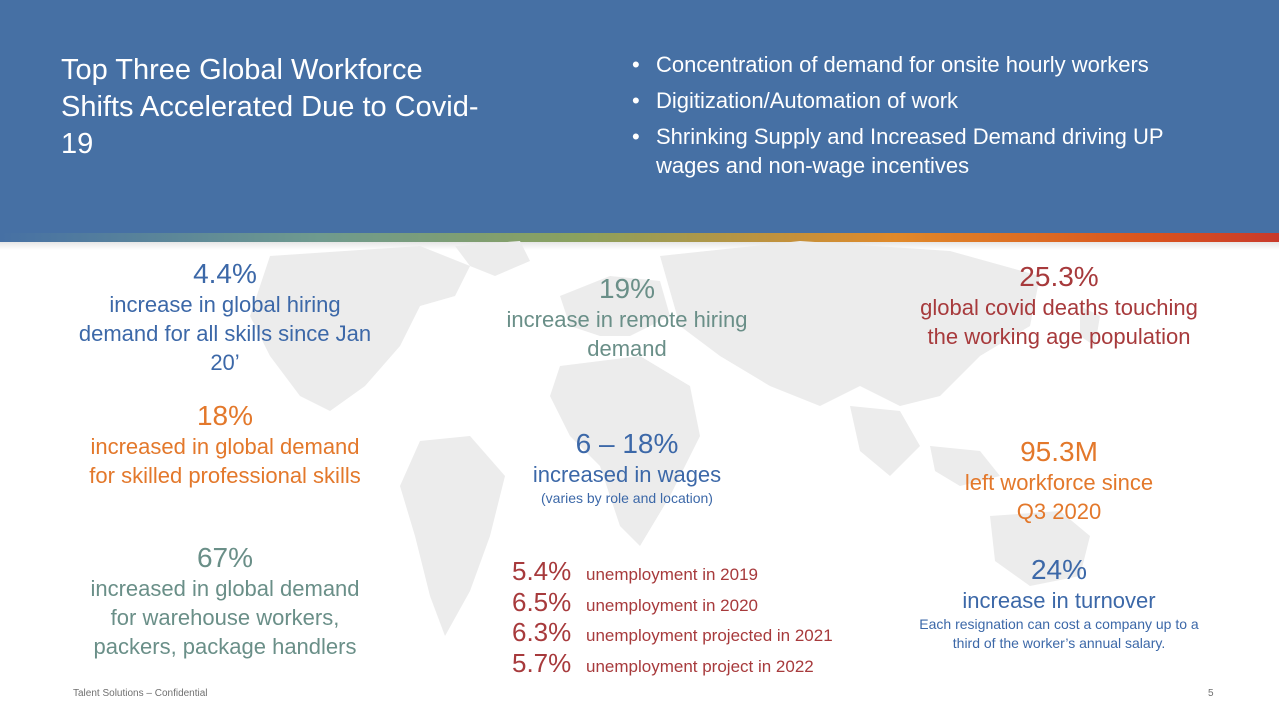 This screenshot has height=719, width=1279. Describe the element at coordinates (542, 632) in the screenshot. I see `unemployment-value: 6.3%` at that location.